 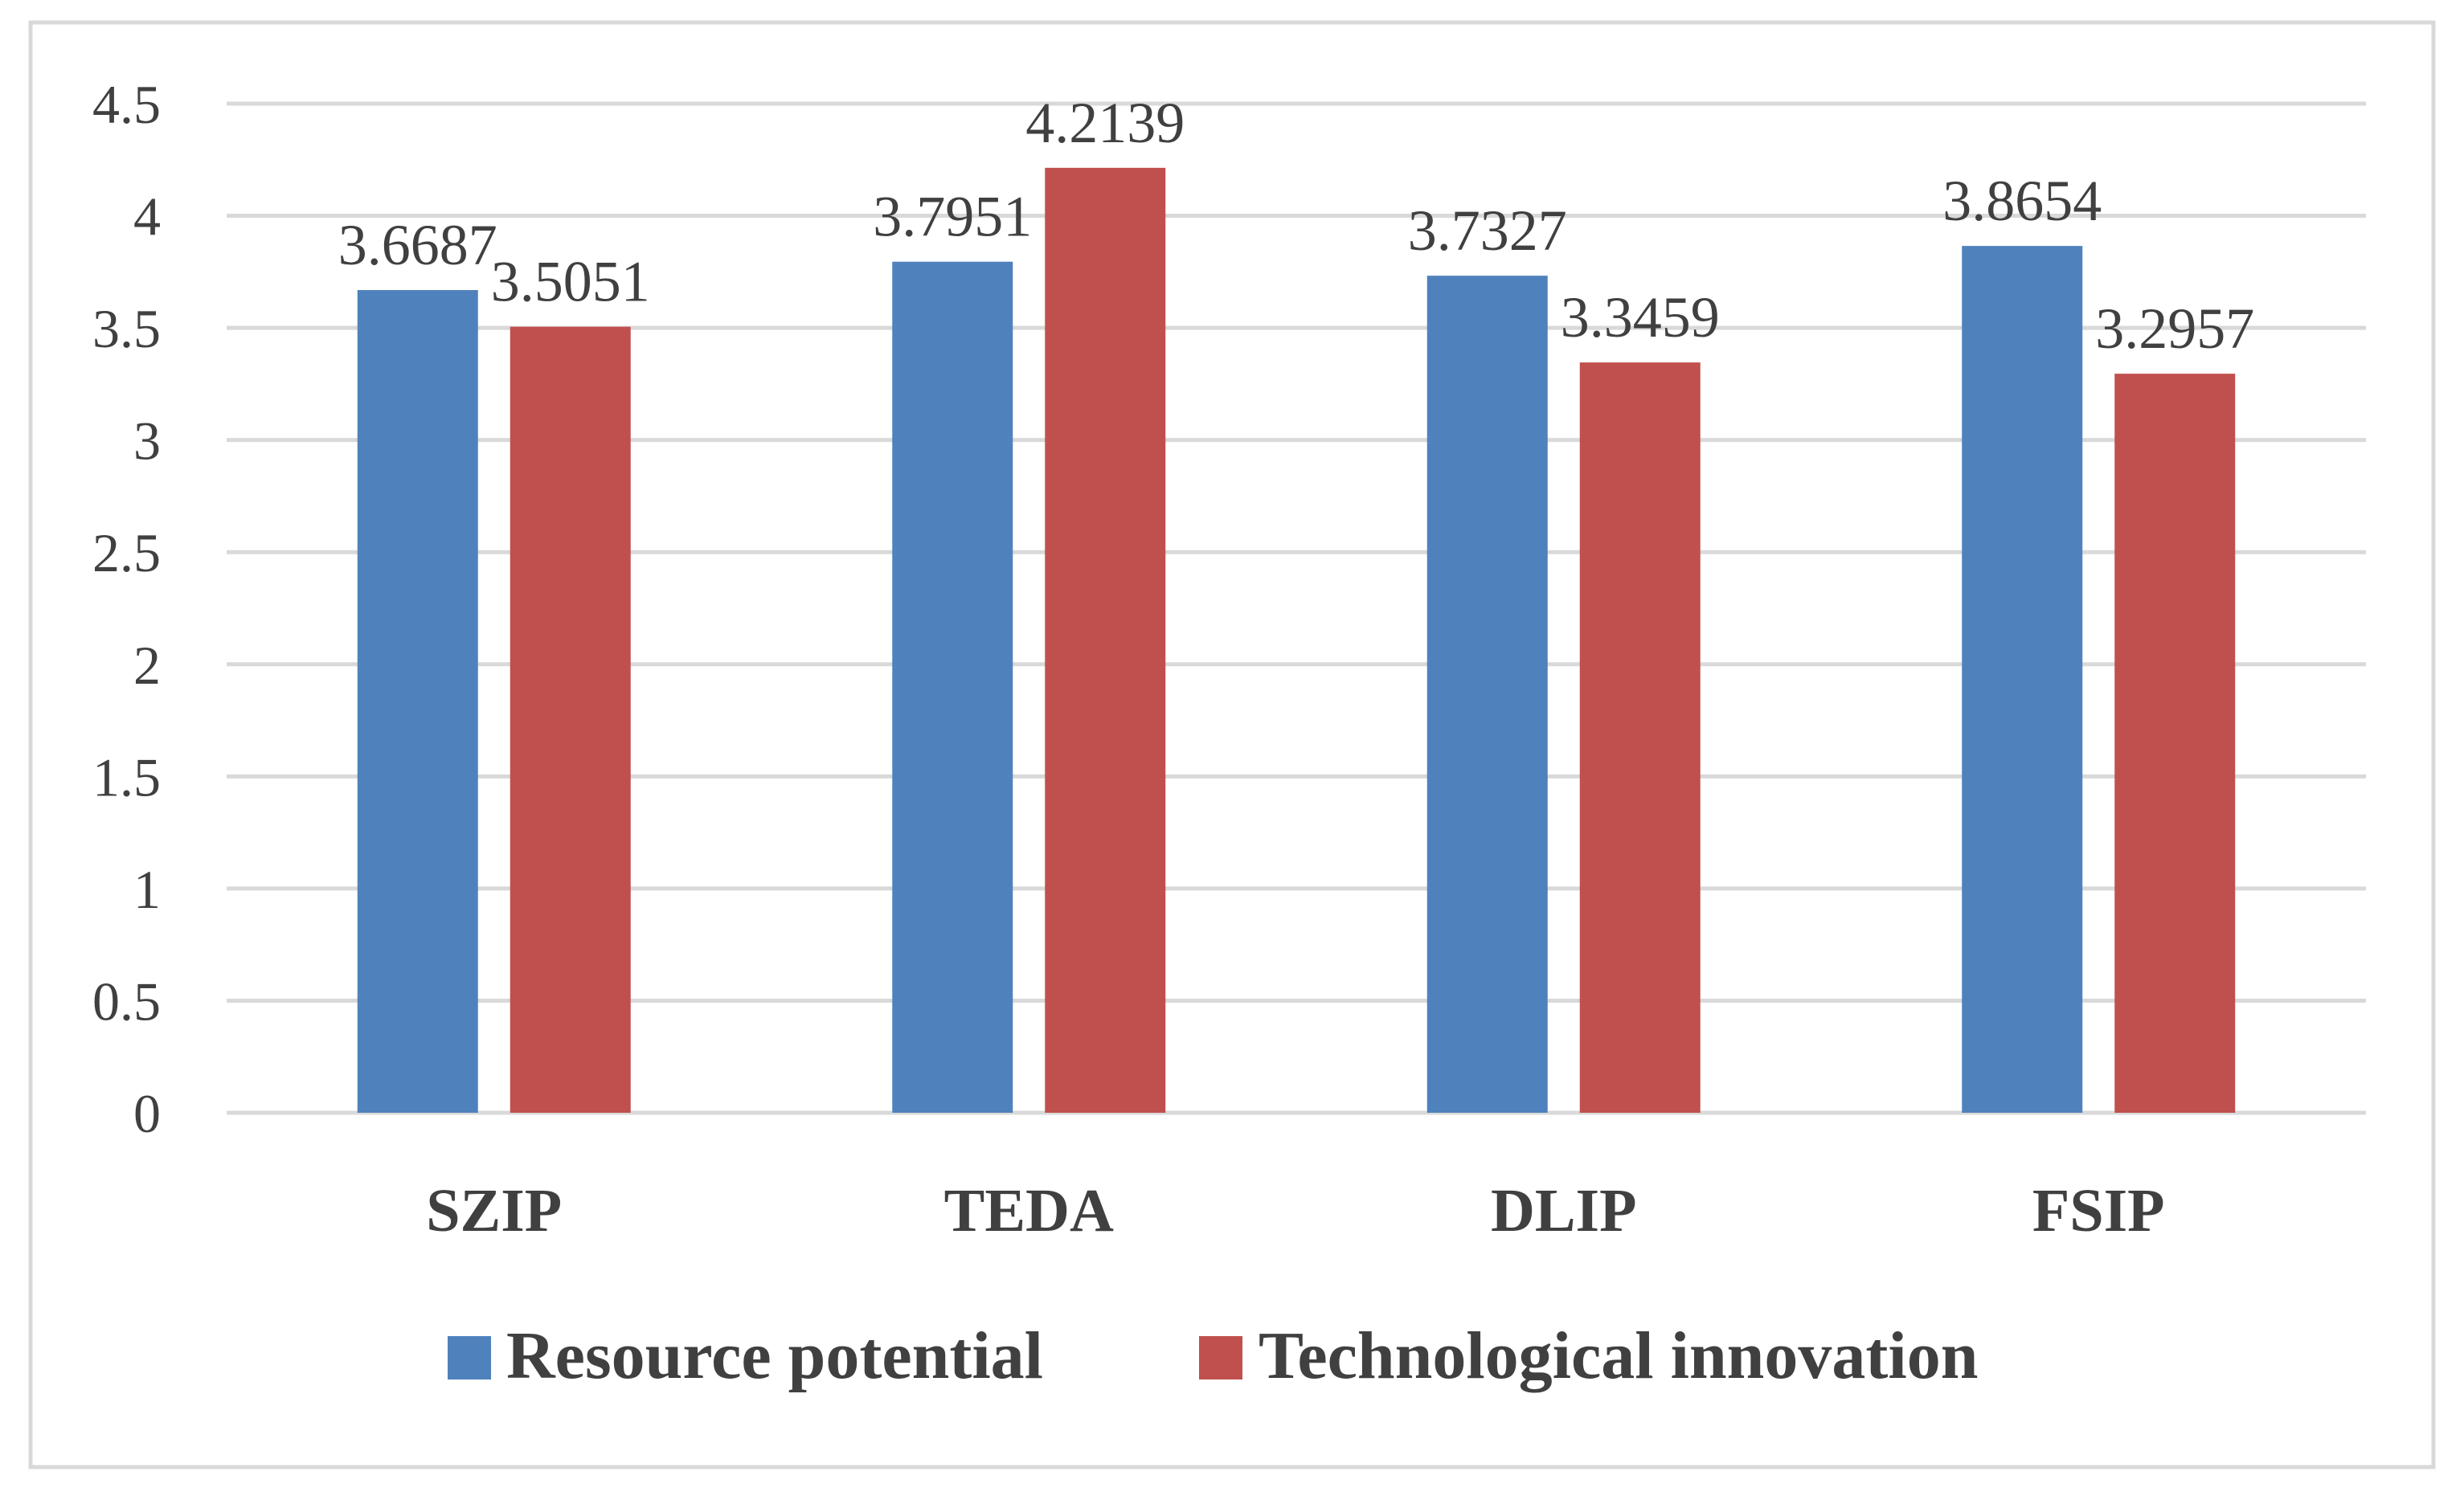 What do you see at coordinates (147, 216) in the screenshot?
I see `y-tick-label: 4` at bounding box center [147, 216].